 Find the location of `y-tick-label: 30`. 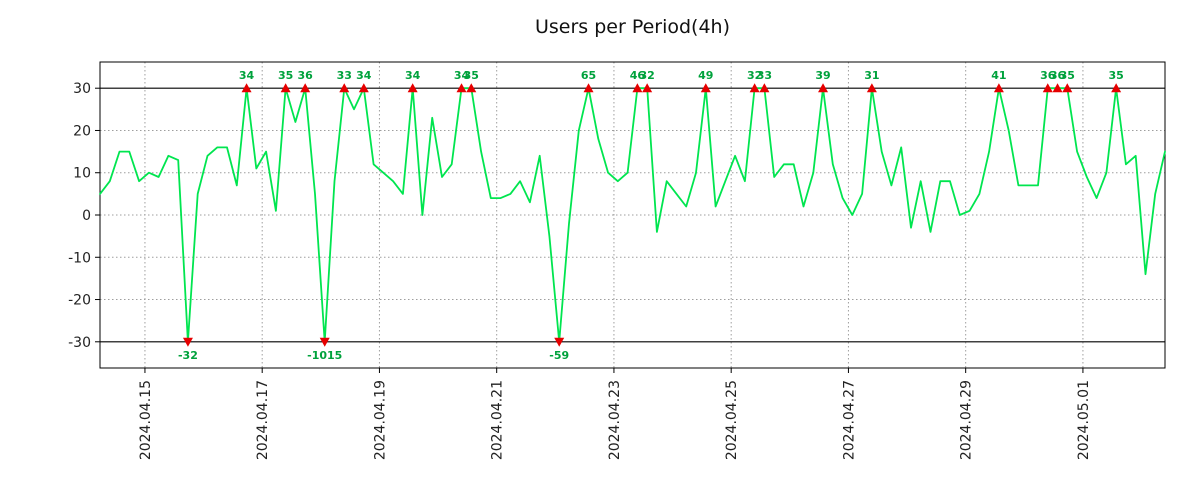

y-tick-label: 30 is located at coordinates (82, 89).